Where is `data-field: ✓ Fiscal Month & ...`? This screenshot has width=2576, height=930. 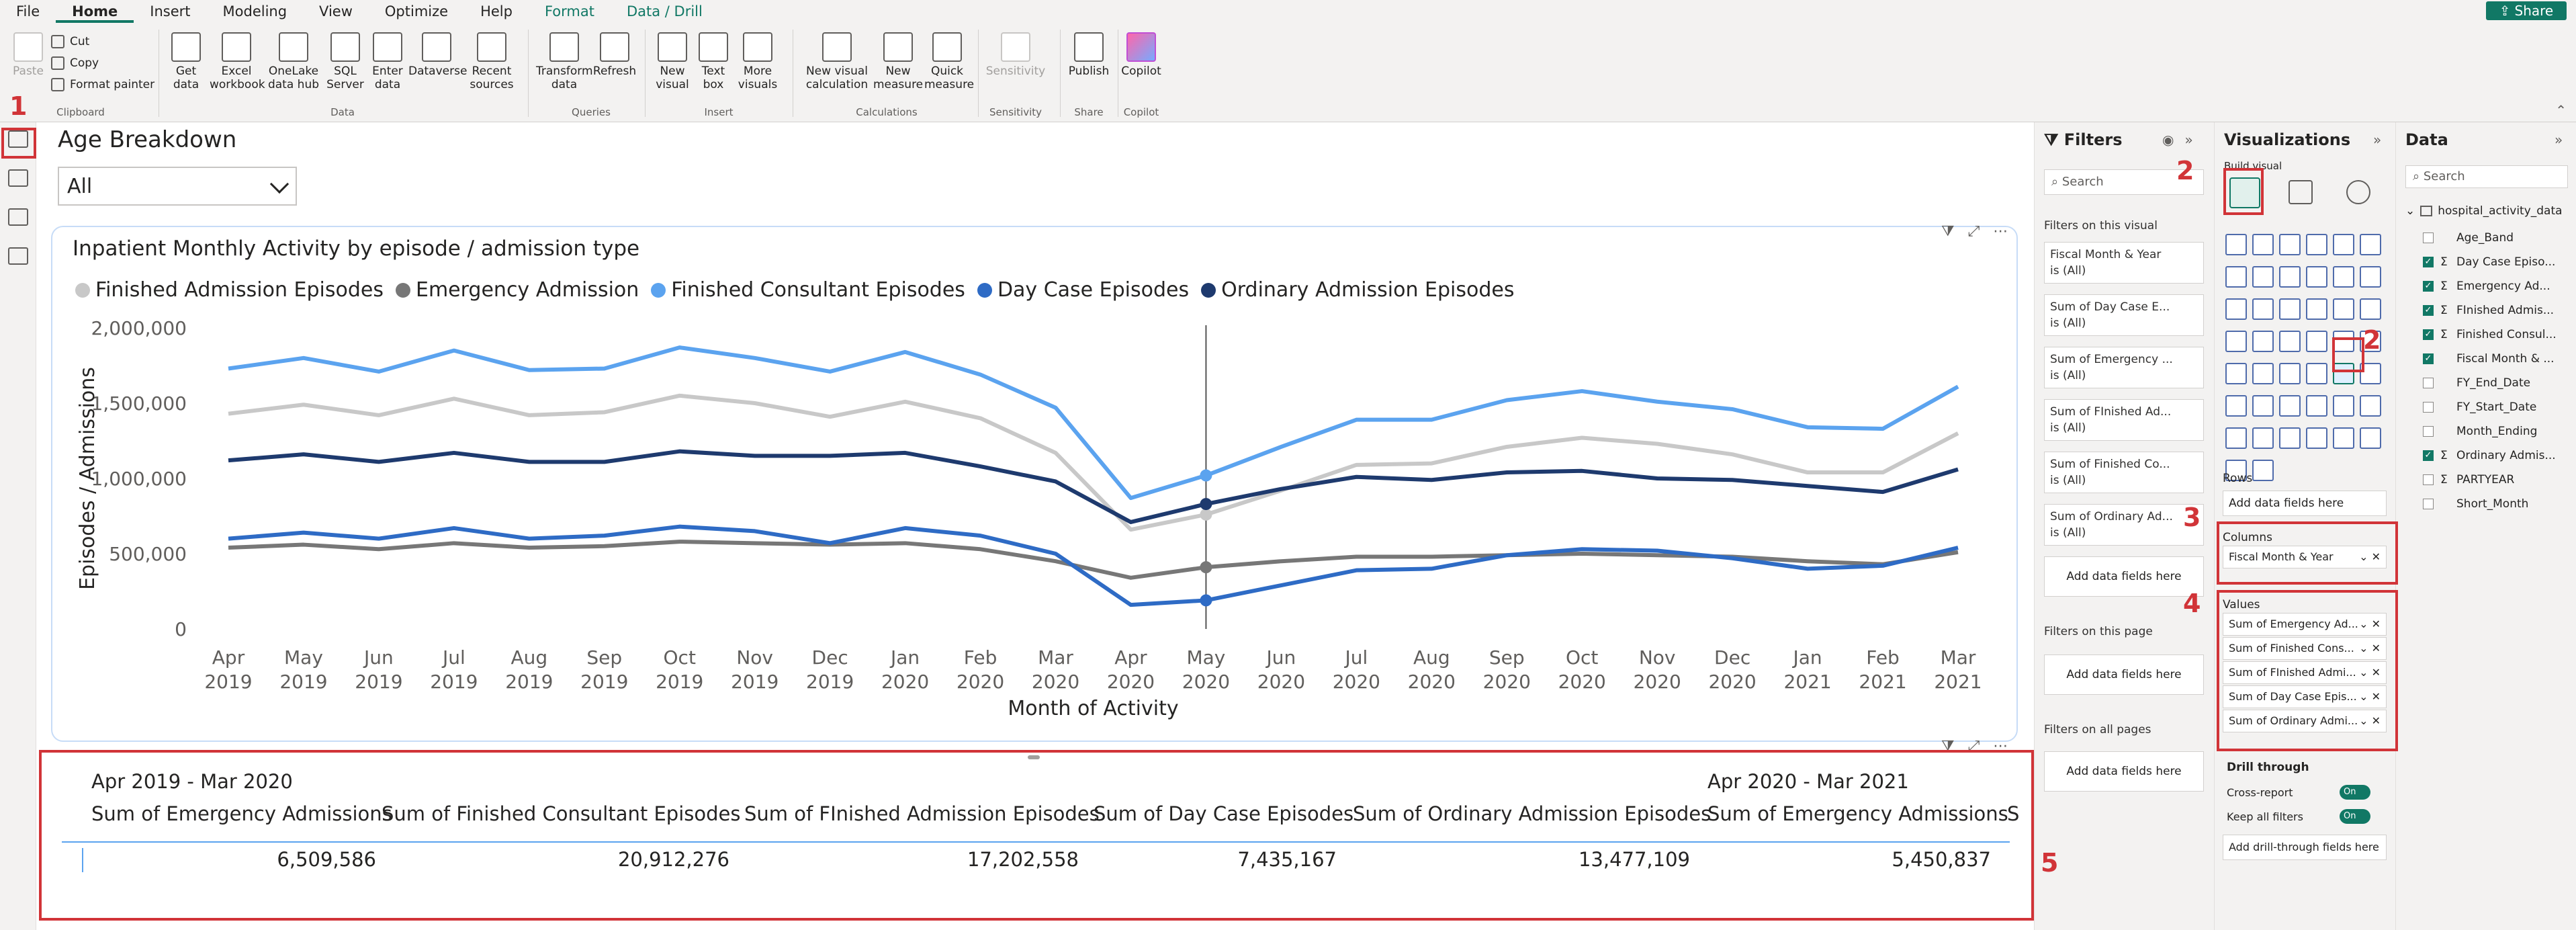 data-field: ✓ Fiscal Month & ... is located at coordinates (2489, 359).